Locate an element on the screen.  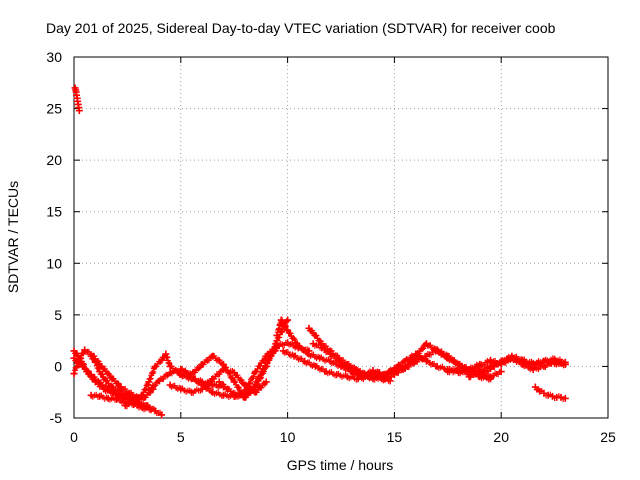
x-tick-label: 10 is located at coordinates (288, 437).